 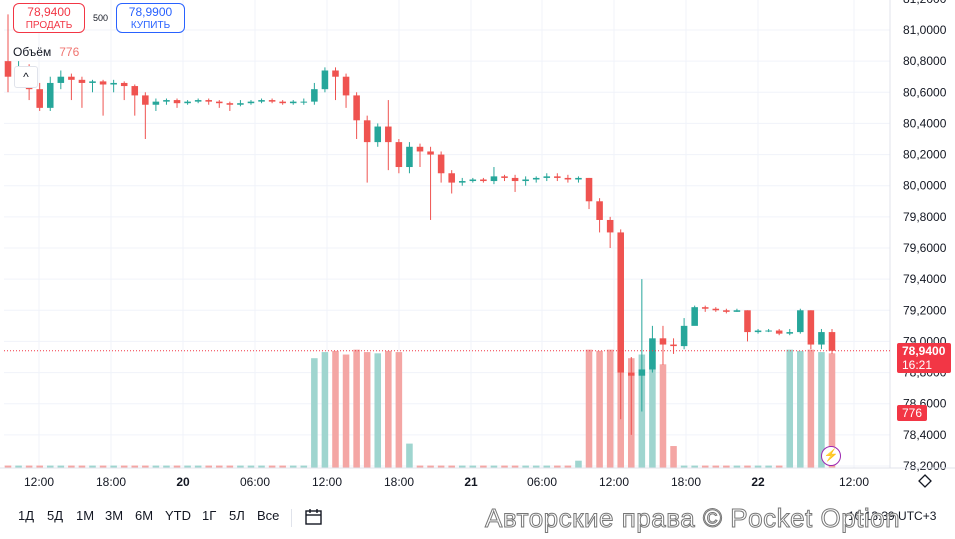 What do you see at coordinates (150, 18) in the screenshot?
I see `buy-button: 78,9900 КУПИТЬ` at bounding box center [150, 18].